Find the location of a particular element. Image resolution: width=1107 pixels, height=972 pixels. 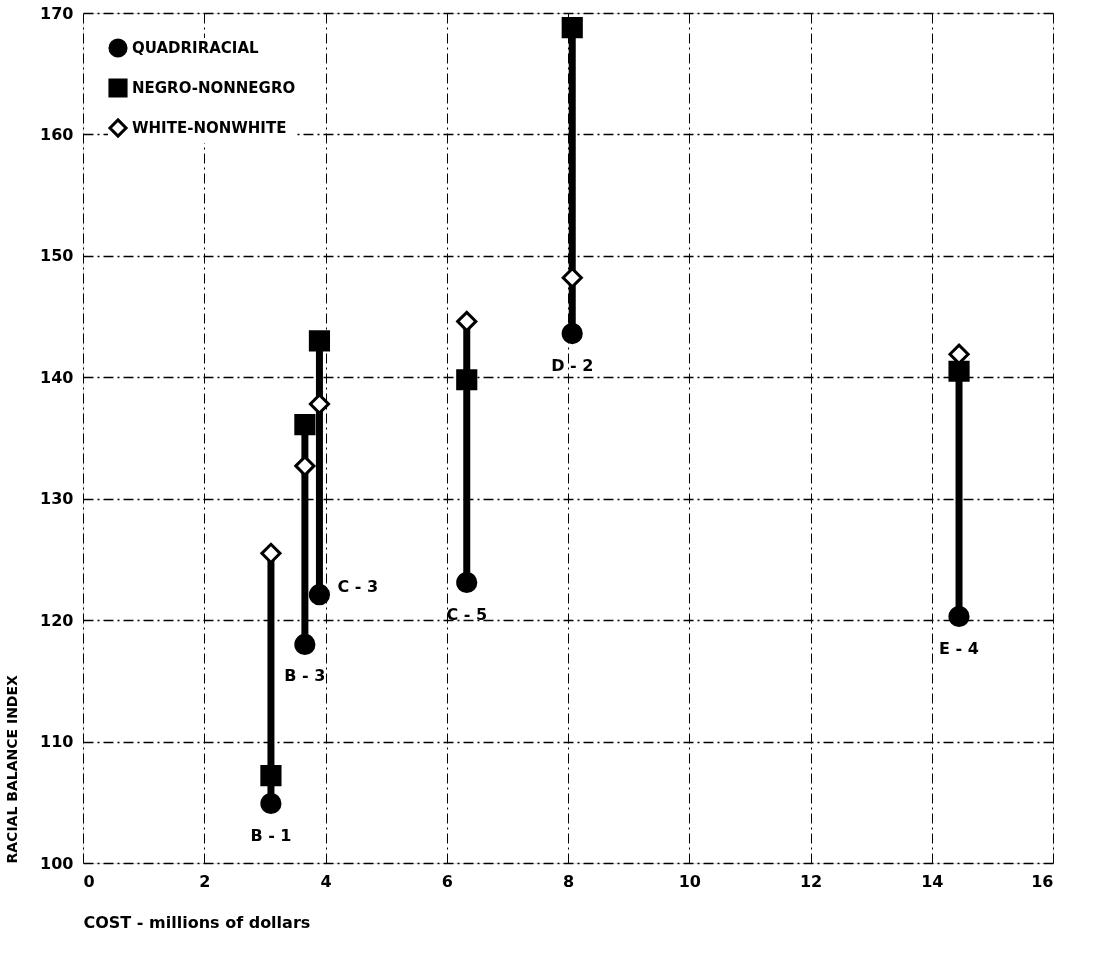

y-tick-label: 130 is located at coordinates (57, 499).